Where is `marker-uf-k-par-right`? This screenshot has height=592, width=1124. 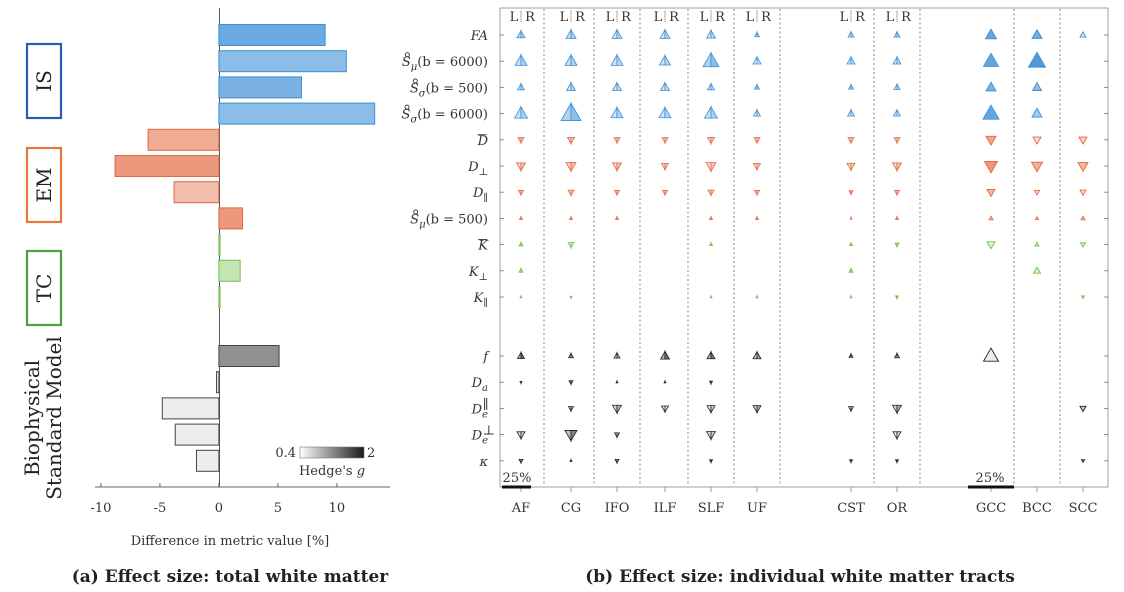
marker-uf-k-par-right is located at coordinates (757, 296).